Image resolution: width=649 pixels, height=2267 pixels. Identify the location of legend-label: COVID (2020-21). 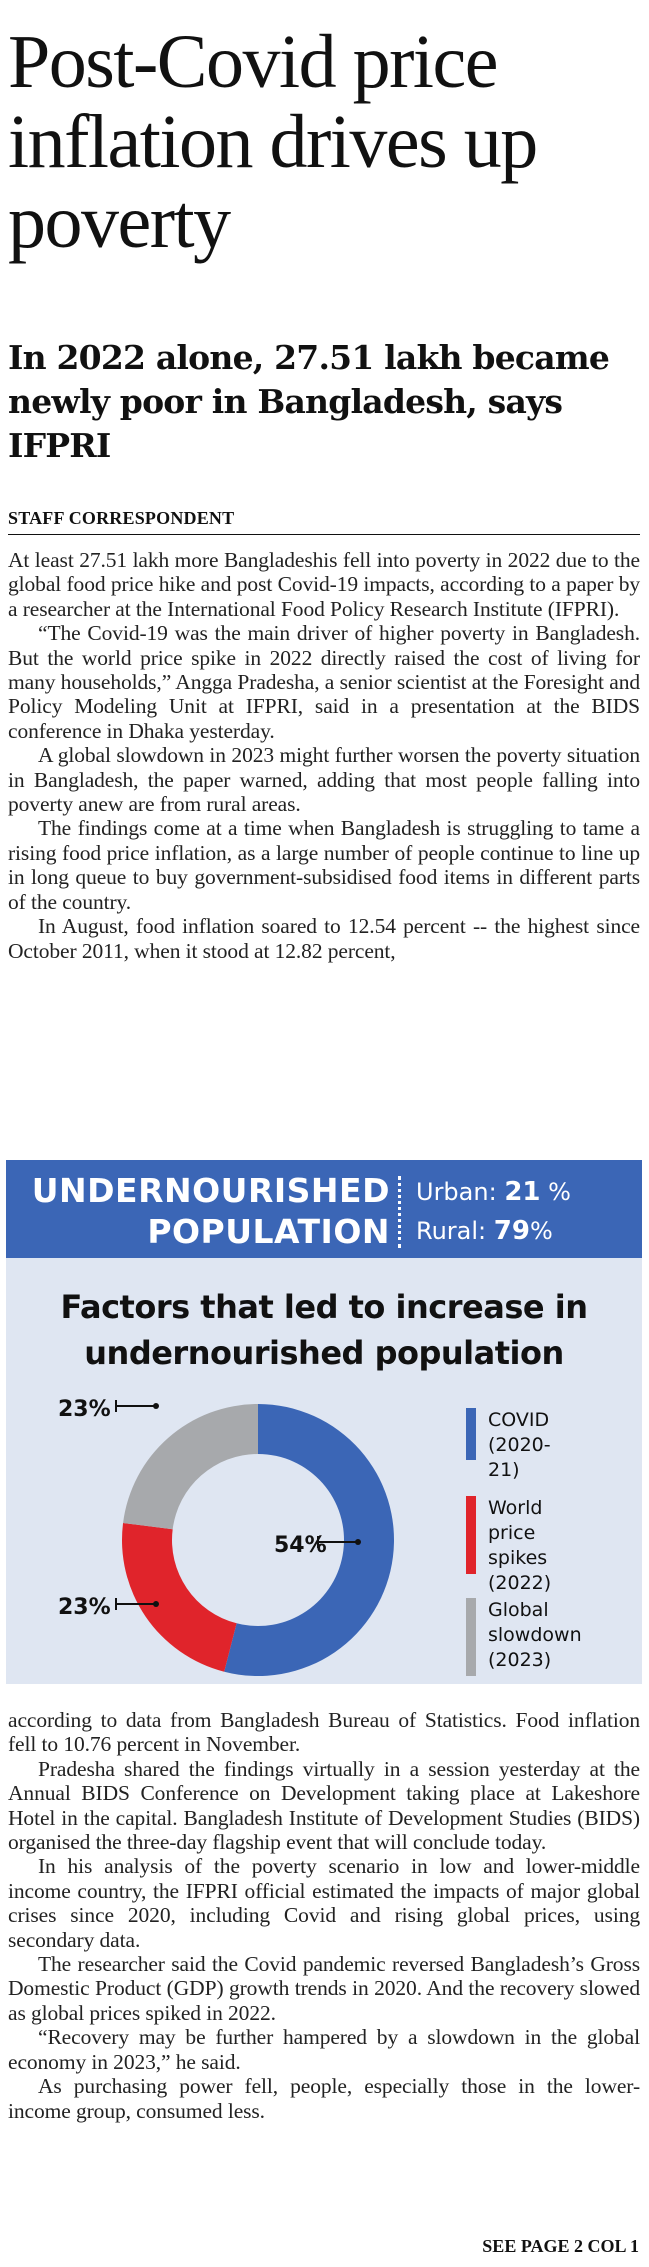
(519, 1445).